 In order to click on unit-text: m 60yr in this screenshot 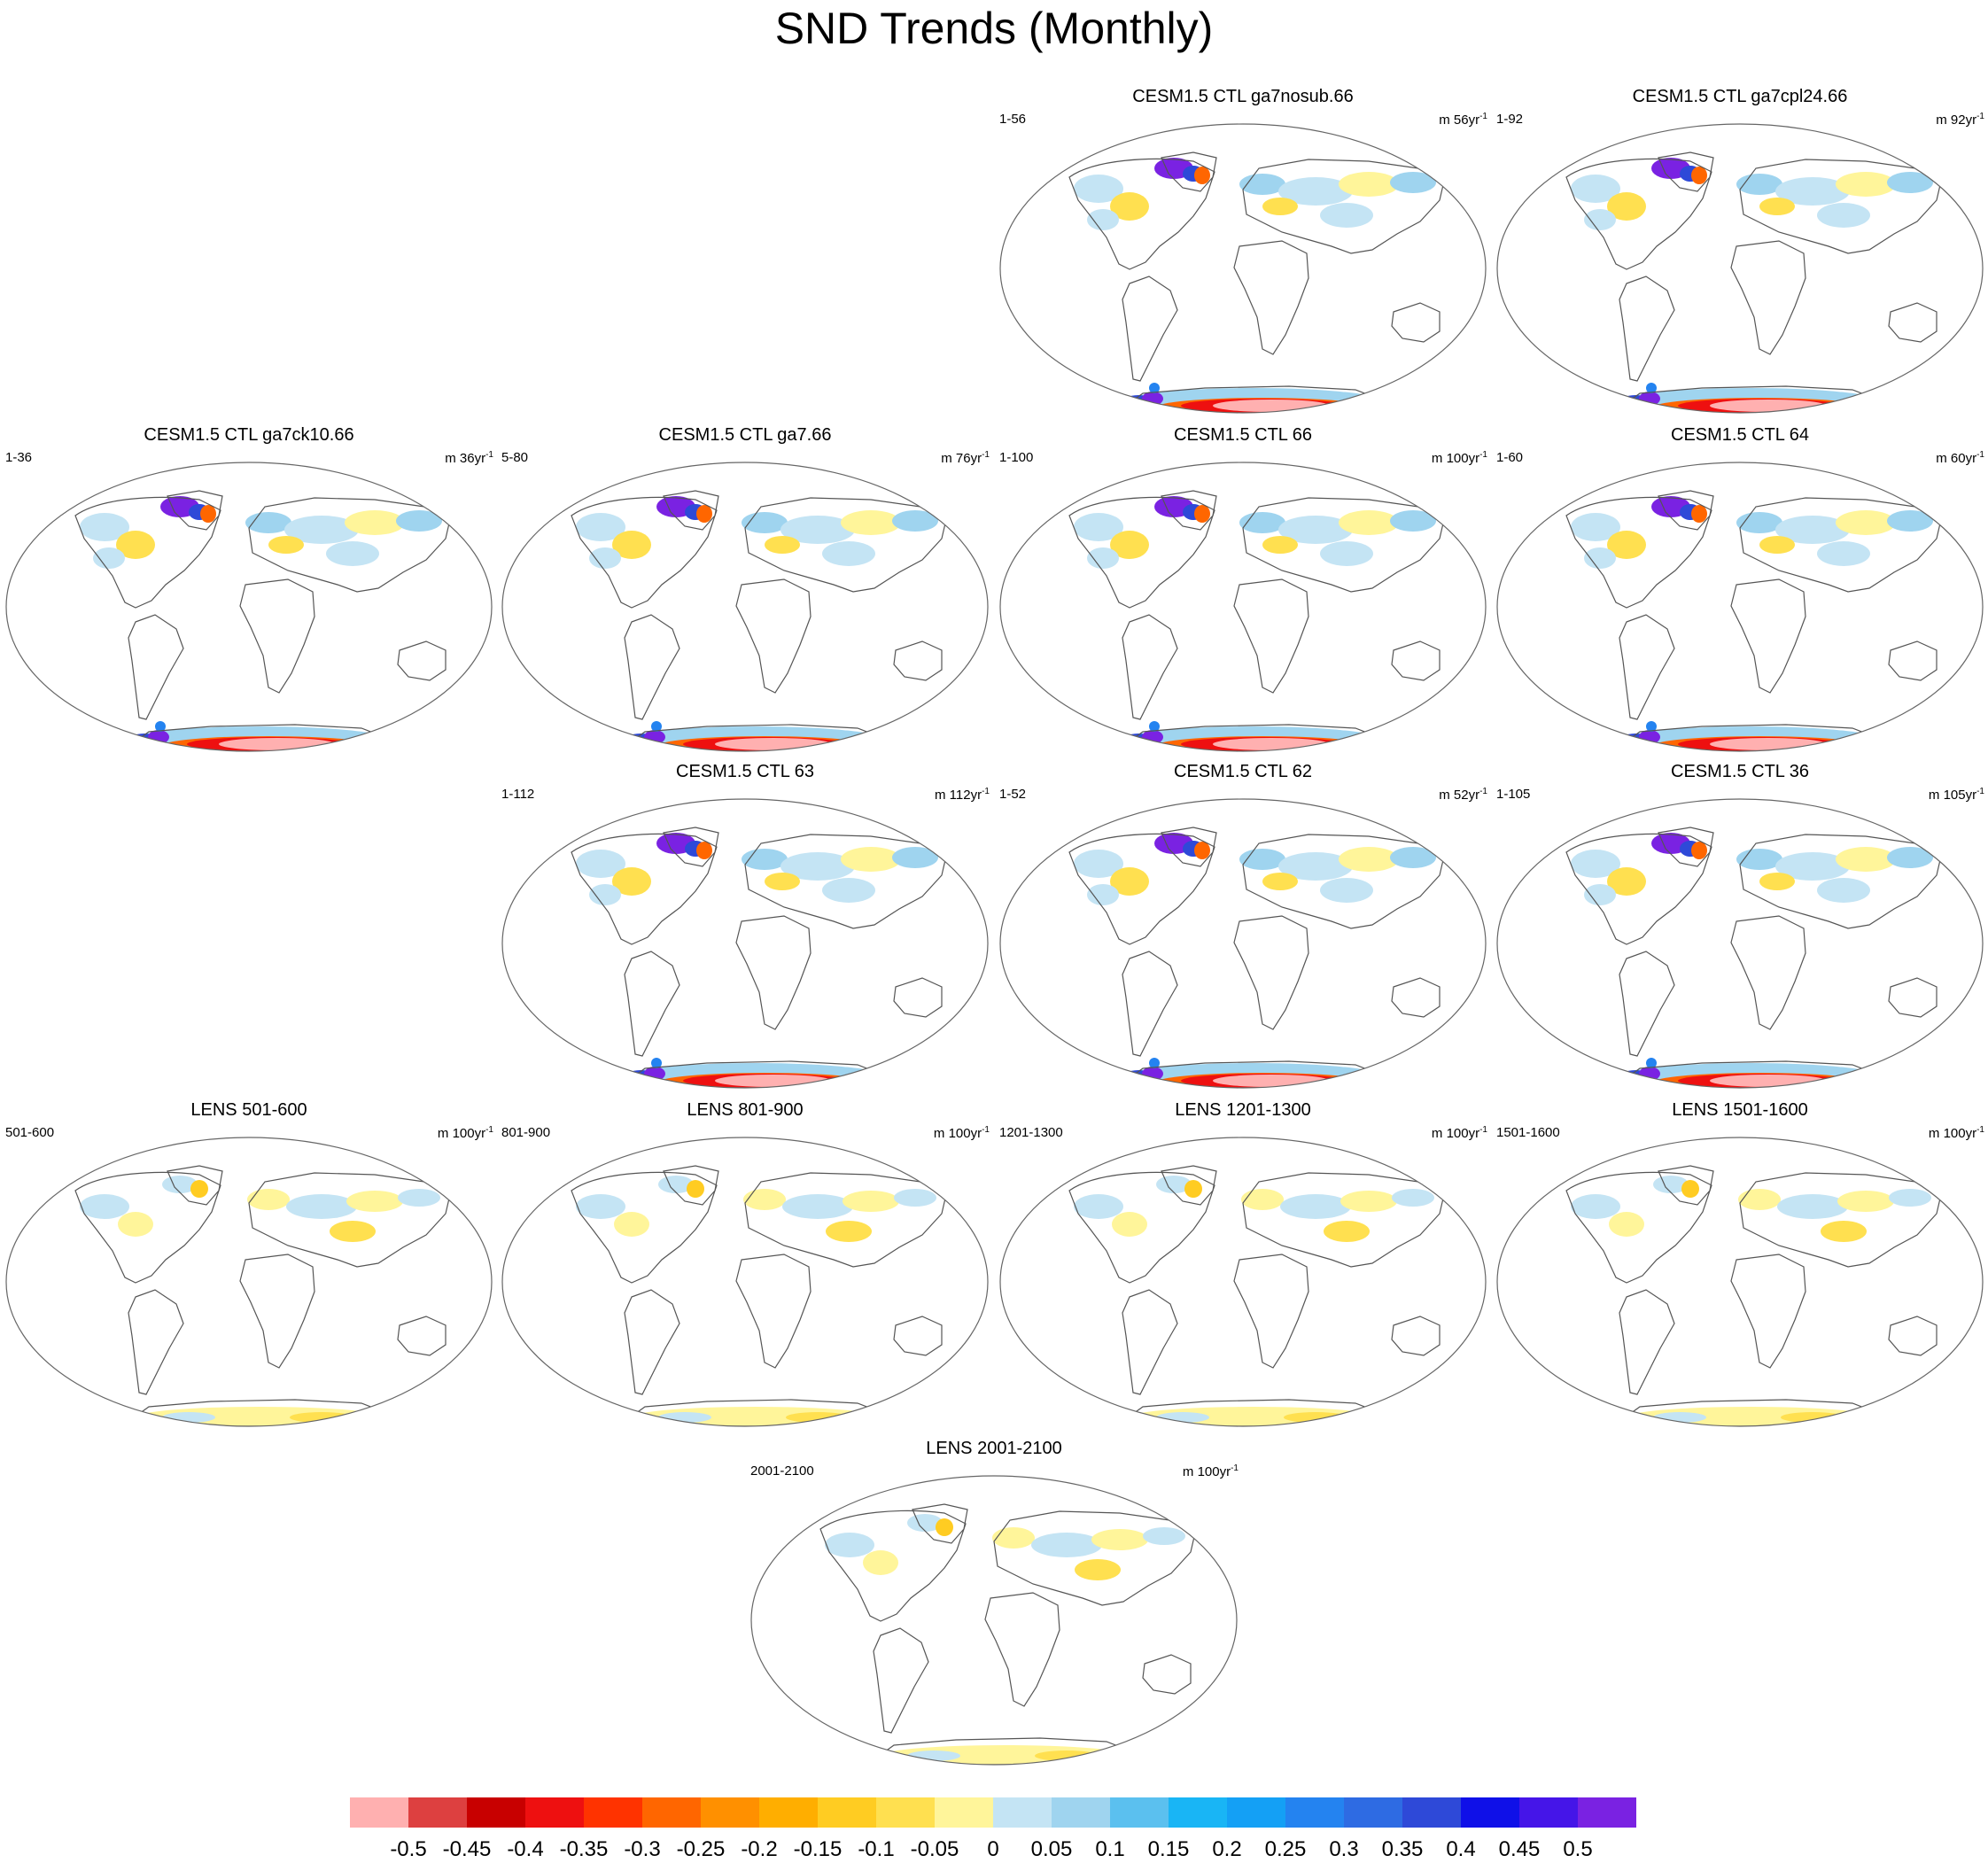, I will do `click(1956, 458)`.